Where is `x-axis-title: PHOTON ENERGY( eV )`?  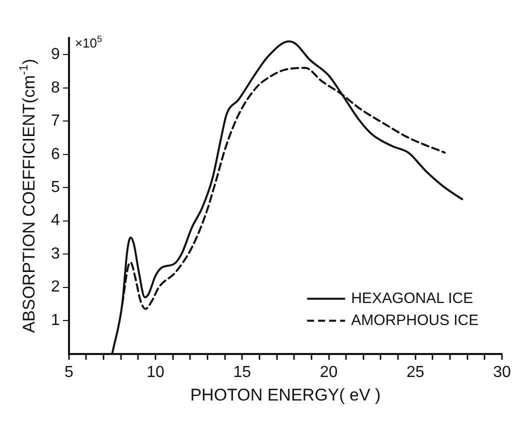
x-axis-title: PHOTON ENERGY( eV ) is located at coordinates (285, 394).